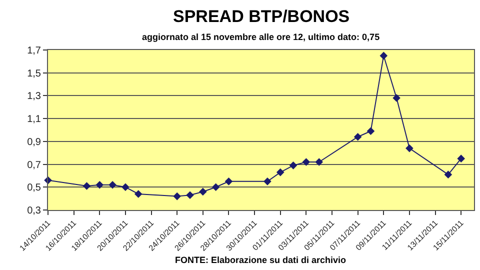 This screenshot has width=480, height=270. What do you see at coordinates (261, 37) in the screenshot?
I see `chart-subtitle: aggiornato al 15 novembre alle ore 12, ultimo dato: 0,75` at bounding box center [261, 37].